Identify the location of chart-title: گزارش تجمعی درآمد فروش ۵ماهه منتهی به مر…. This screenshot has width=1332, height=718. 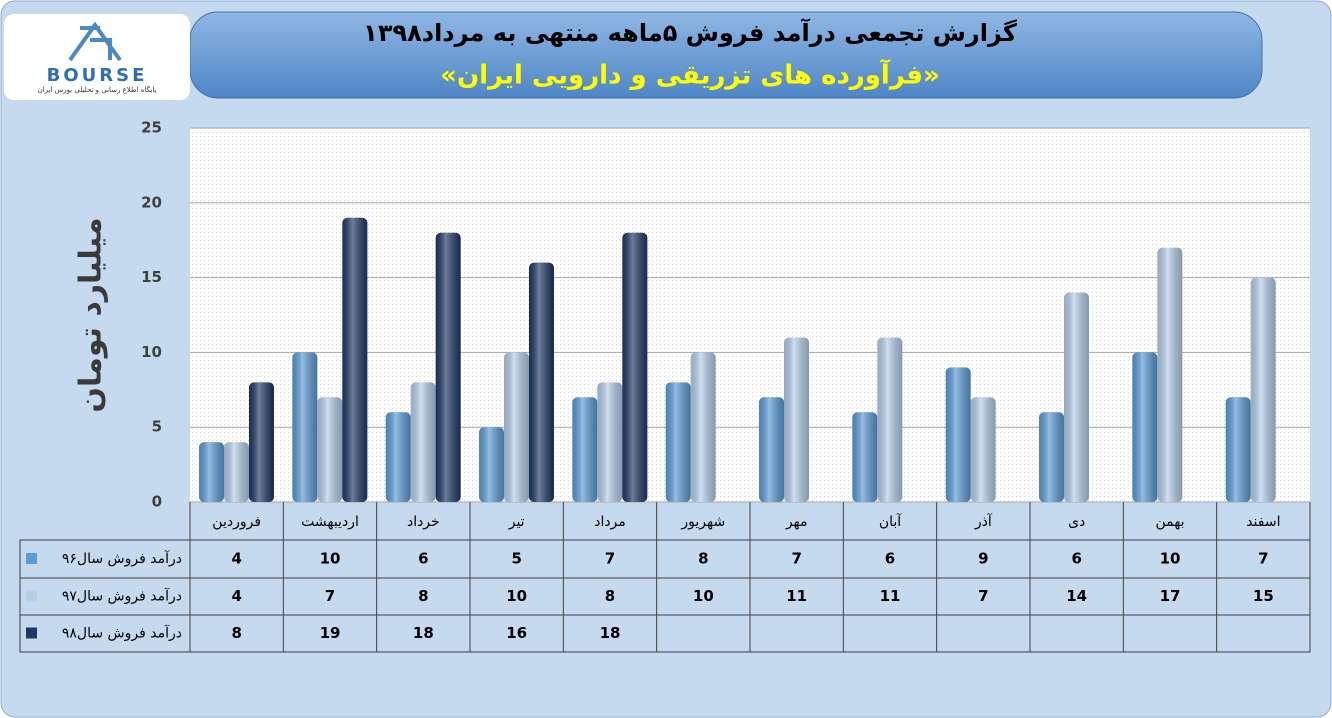
(690, 32).